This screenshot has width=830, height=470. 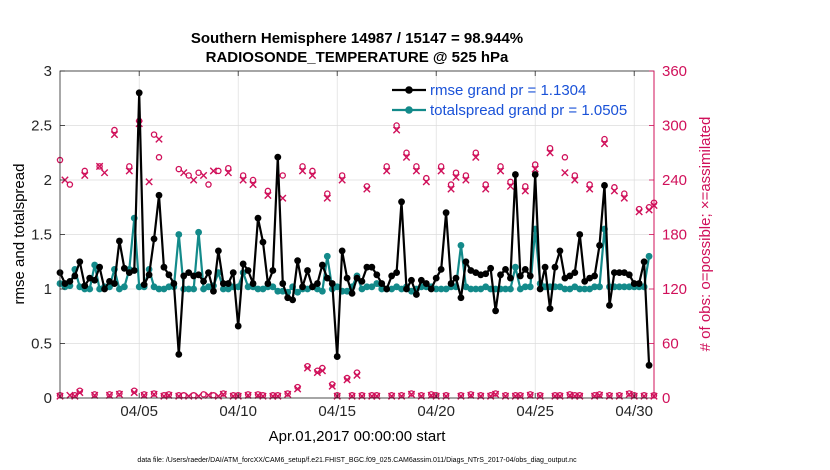 I want to click on y-axis-label-left: rmse and totalspread, so click(x=19, y=234).